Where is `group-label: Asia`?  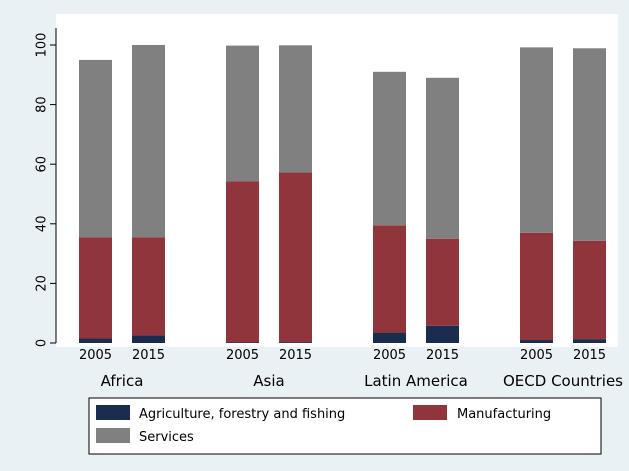
group-label: Asia is located at coordinates (268, 381).